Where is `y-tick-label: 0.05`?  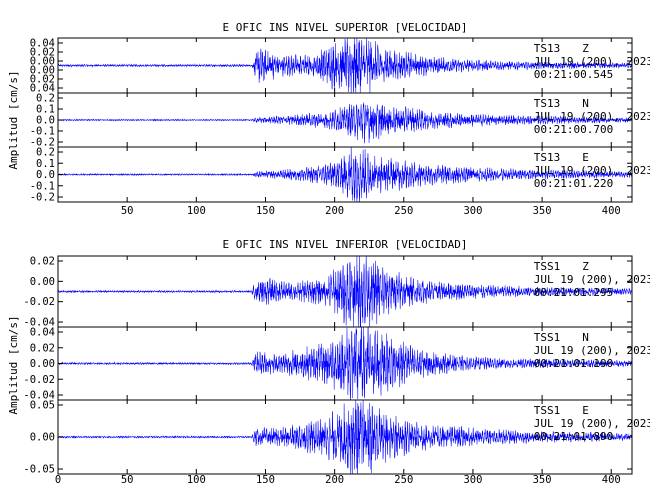 y-tick-label: 0.05 is located at coordinates (42, 406).